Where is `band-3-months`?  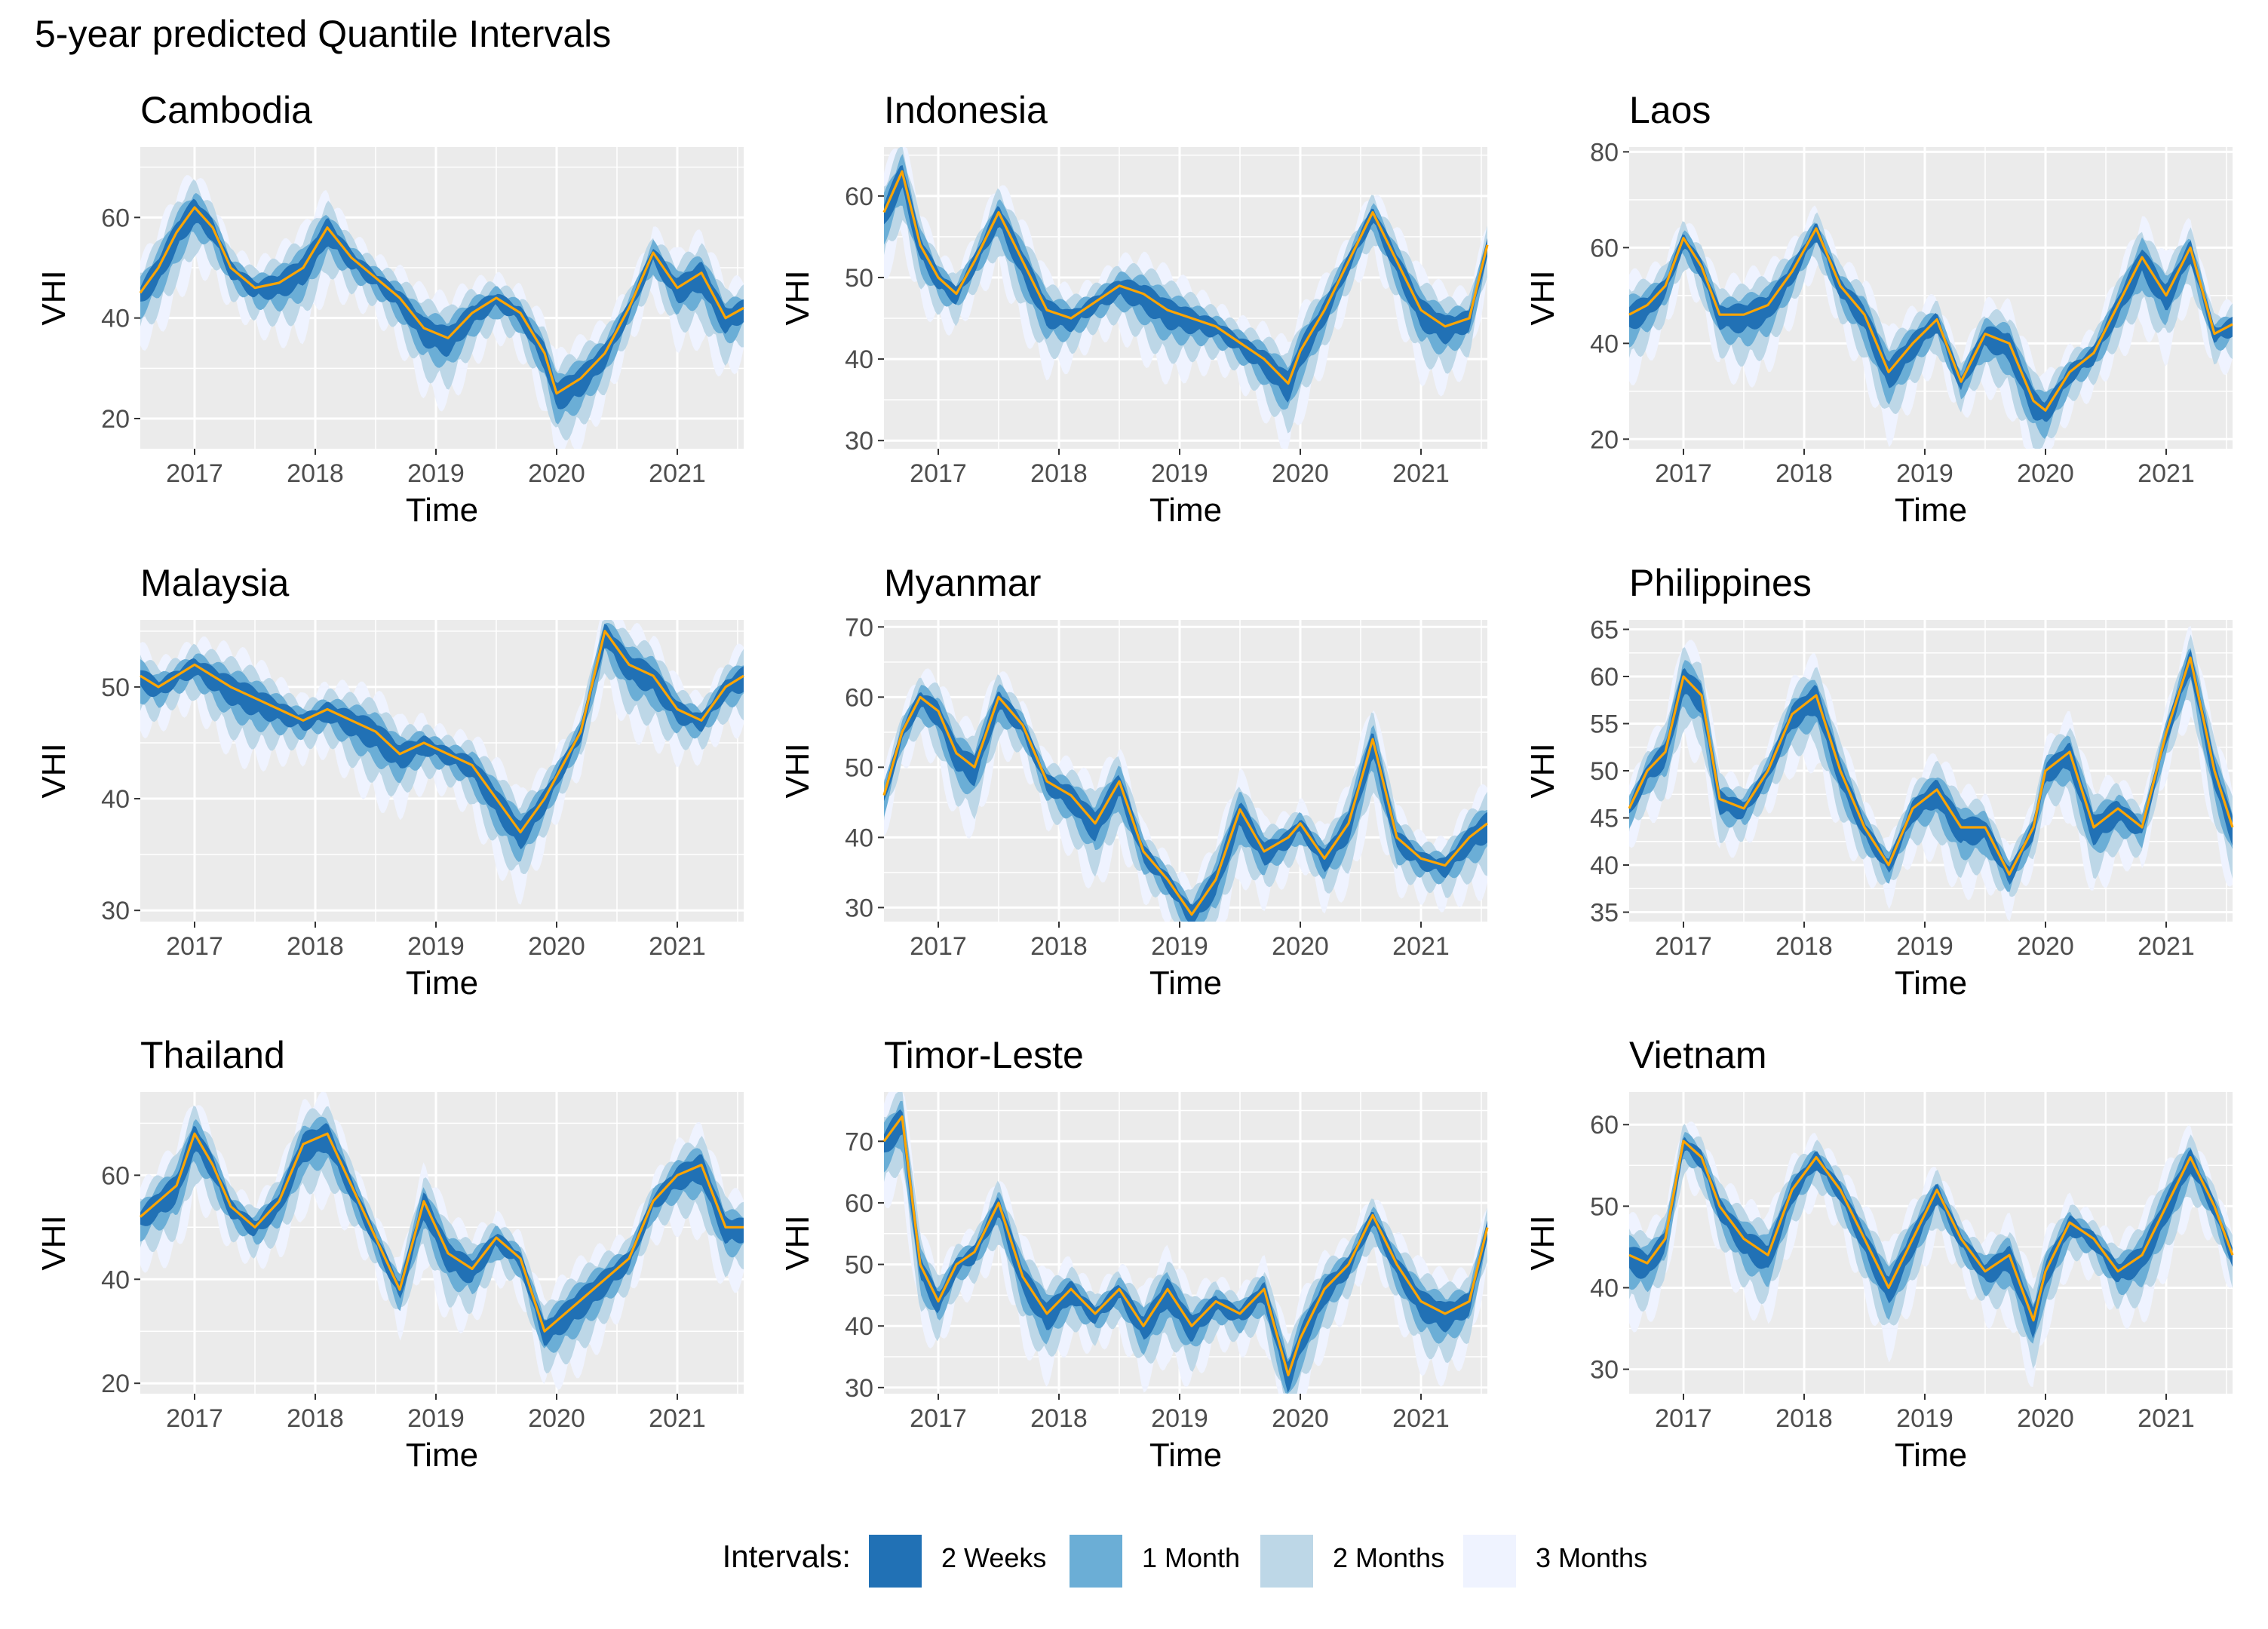 band-3-months is located at coordinates (1931, 1254).